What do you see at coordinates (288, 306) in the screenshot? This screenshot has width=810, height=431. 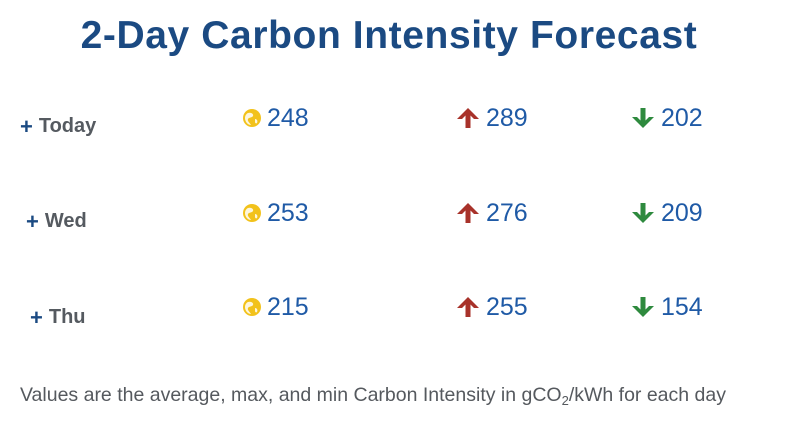 I see `avg-value: 215` at bounding box center [288, 306].